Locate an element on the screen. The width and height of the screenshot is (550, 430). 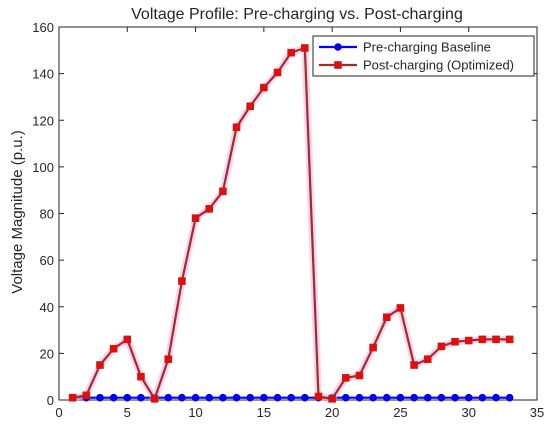
x-tick-label: 15 is located at coordinates (264, 412).